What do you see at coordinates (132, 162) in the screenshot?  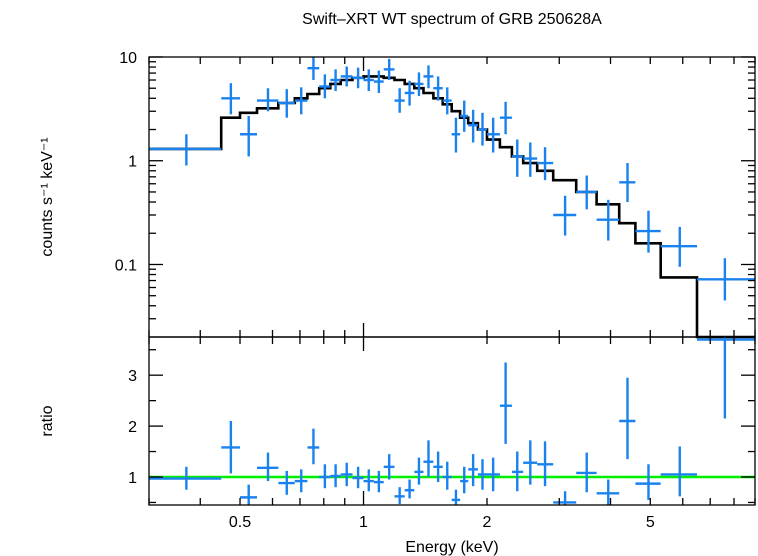 I see `spectrum-y-tick-label: 1` at bounding box center [132, 162].